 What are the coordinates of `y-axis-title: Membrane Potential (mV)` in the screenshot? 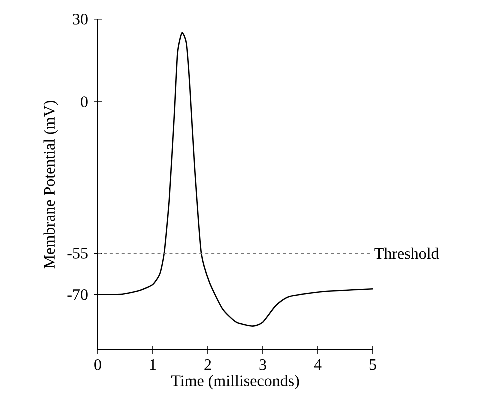 It's located at (51, 184).